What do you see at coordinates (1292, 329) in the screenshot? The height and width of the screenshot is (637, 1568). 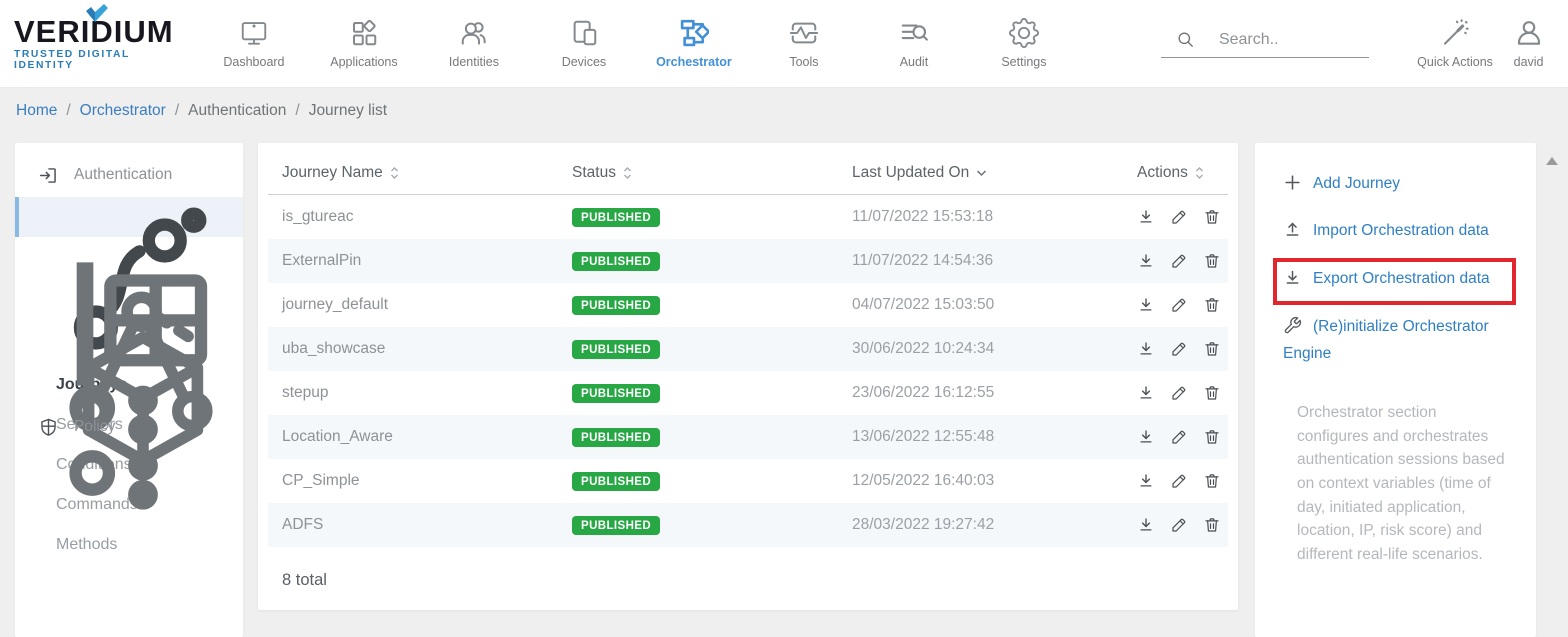 I see `wrench-icon` at bounding box center [1292, 329].